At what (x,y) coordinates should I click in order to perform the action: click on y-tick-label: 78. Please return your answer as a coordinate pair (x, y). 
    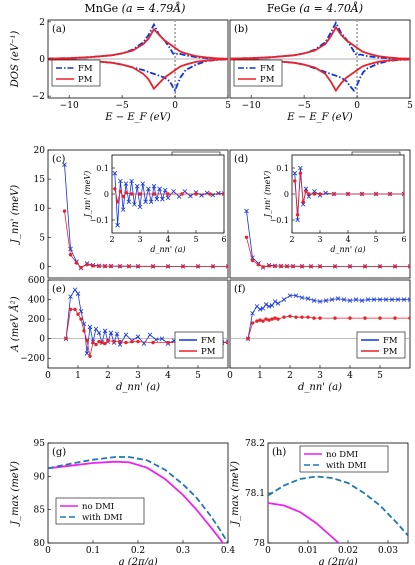
    Looking at the image, I should click on (260, 544).